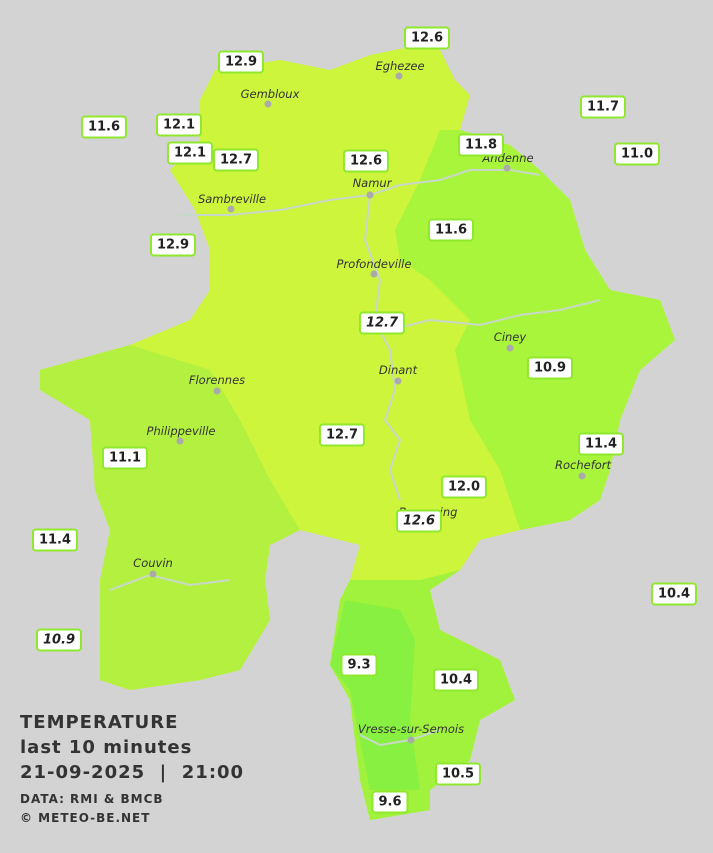  Describe the element at coordinates (170, 517) in the screenshot. I see `zone-west` at that location.